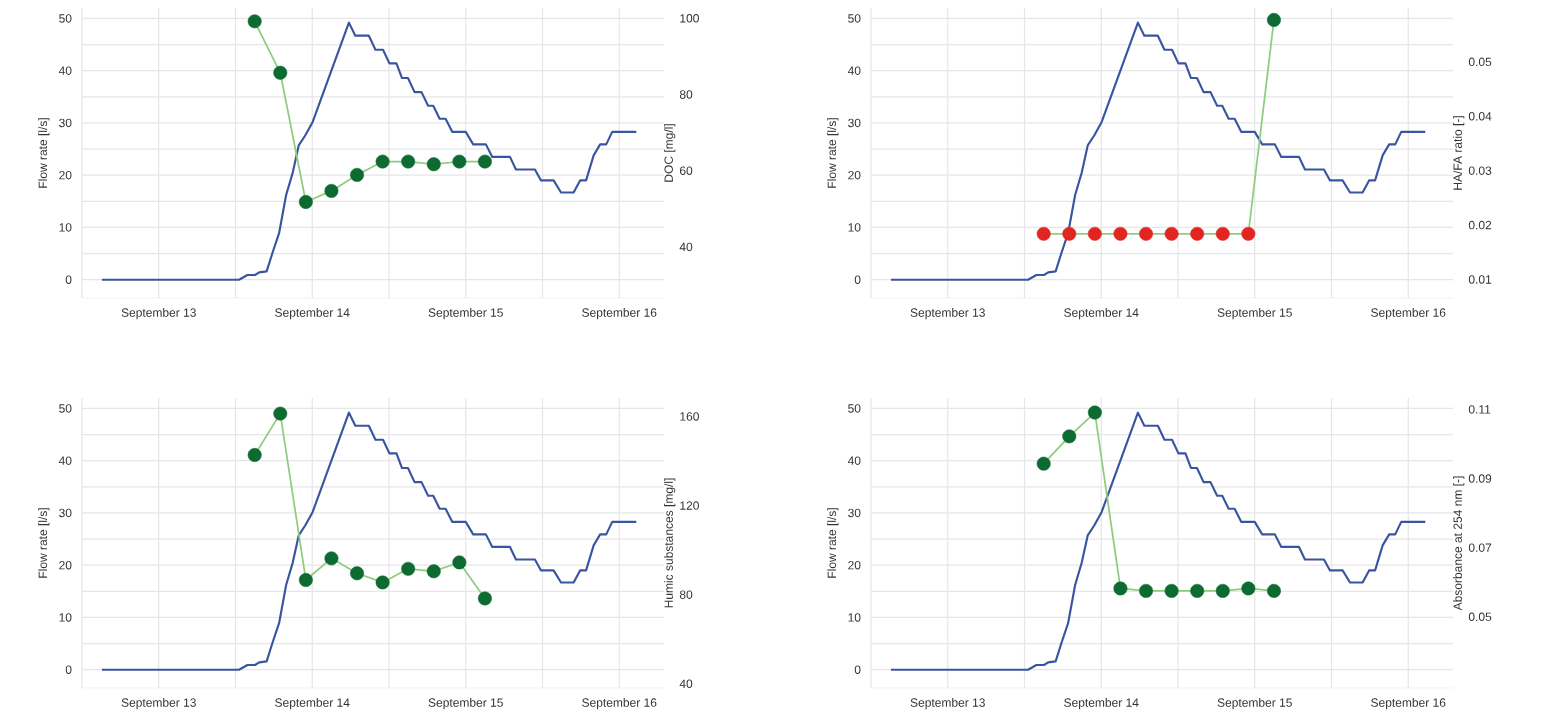  I want to click on y2-tick-label: 60, so click(686, 170).